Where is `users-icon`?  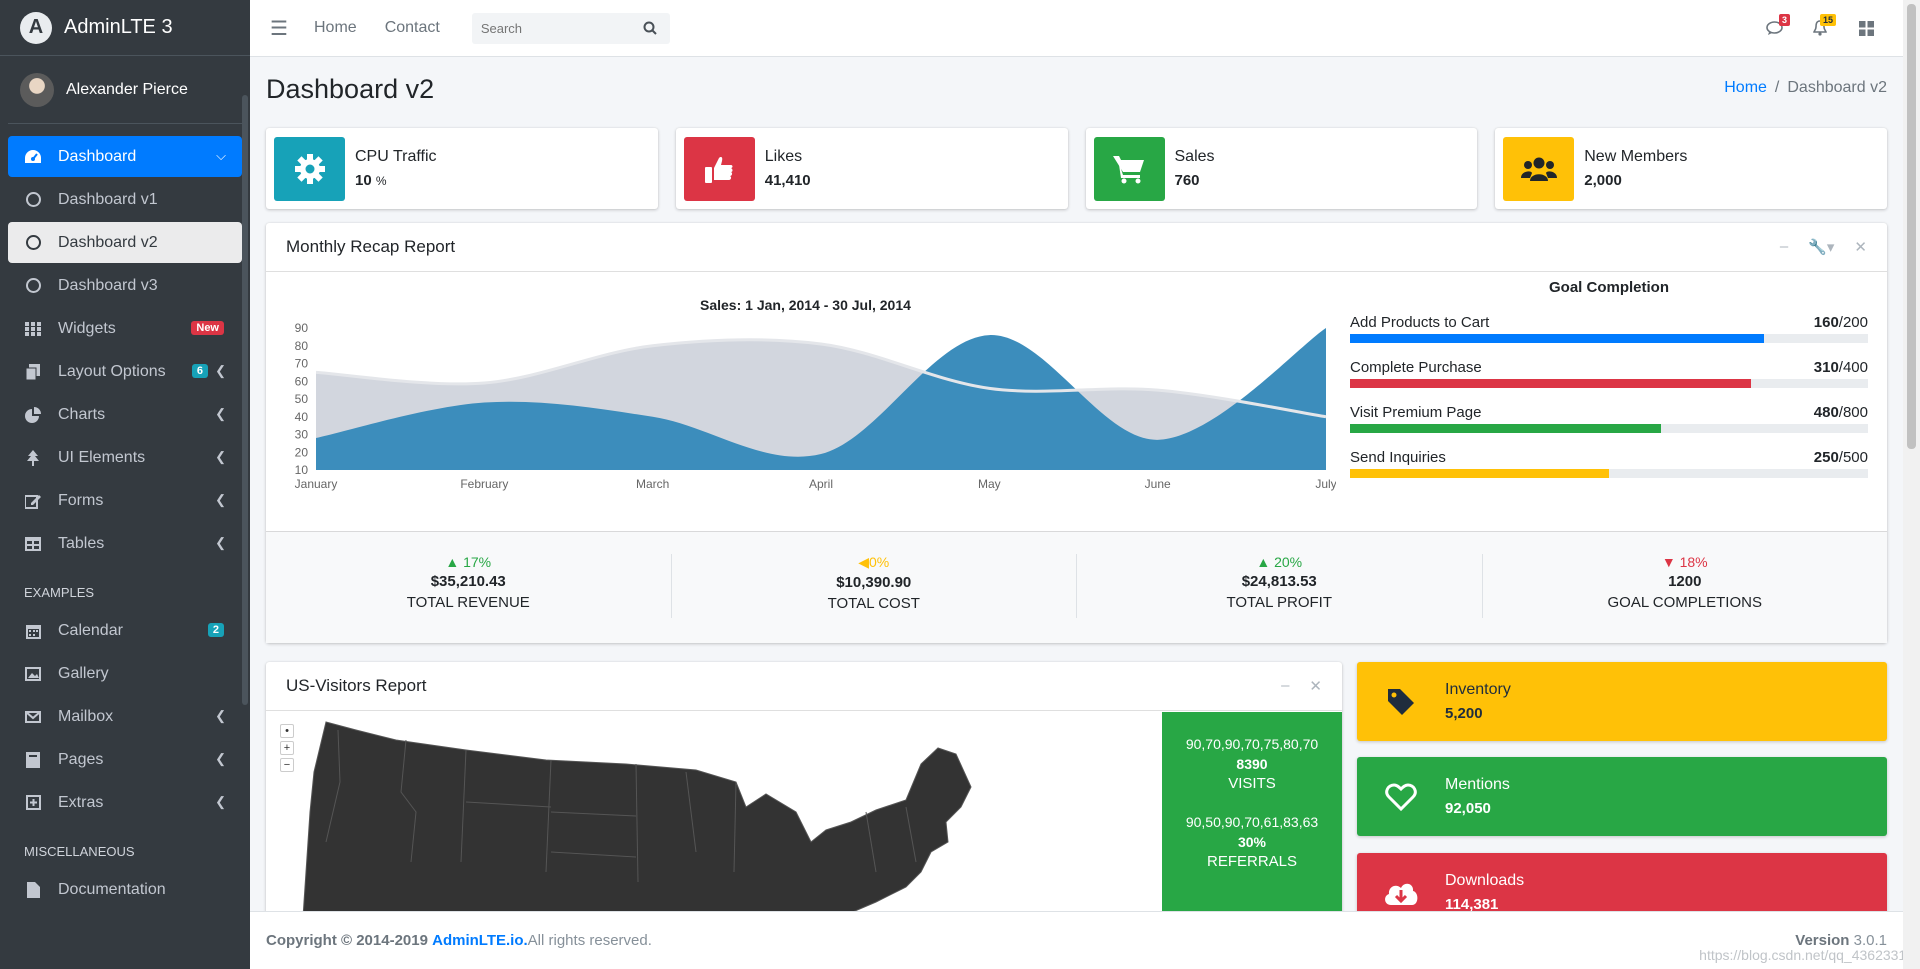
users-icon is located at coordinates (1539, 168).